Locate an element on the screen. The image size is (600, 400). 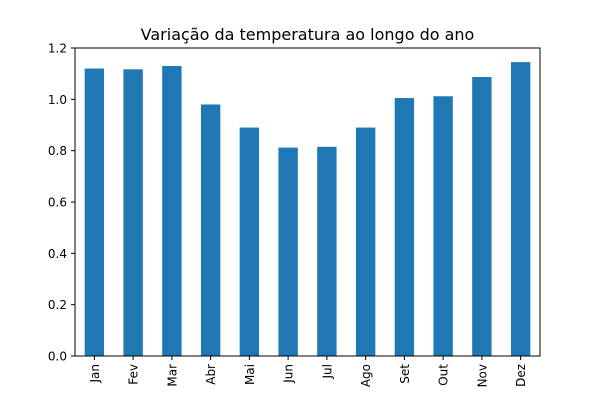
y-axis: 0.0 0.2 0.4 0.6 0.8 1.0 1.2 is located at coordinates (61, 203).